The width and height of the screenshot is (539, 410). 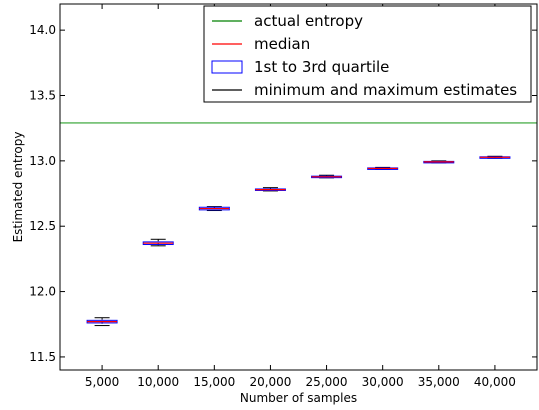 I want to click on x-tick-label: 40,000, so click(x=495, y=382).